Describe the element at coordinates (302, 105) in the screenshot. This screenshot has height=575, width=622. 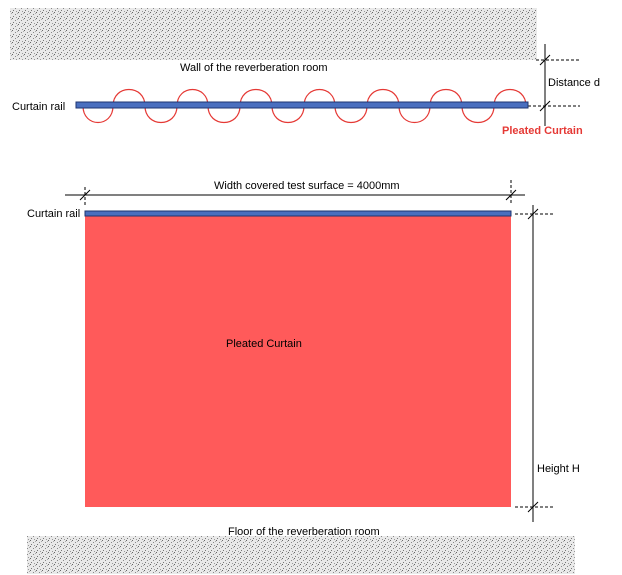
I see `curtain-rail-top` at that location.